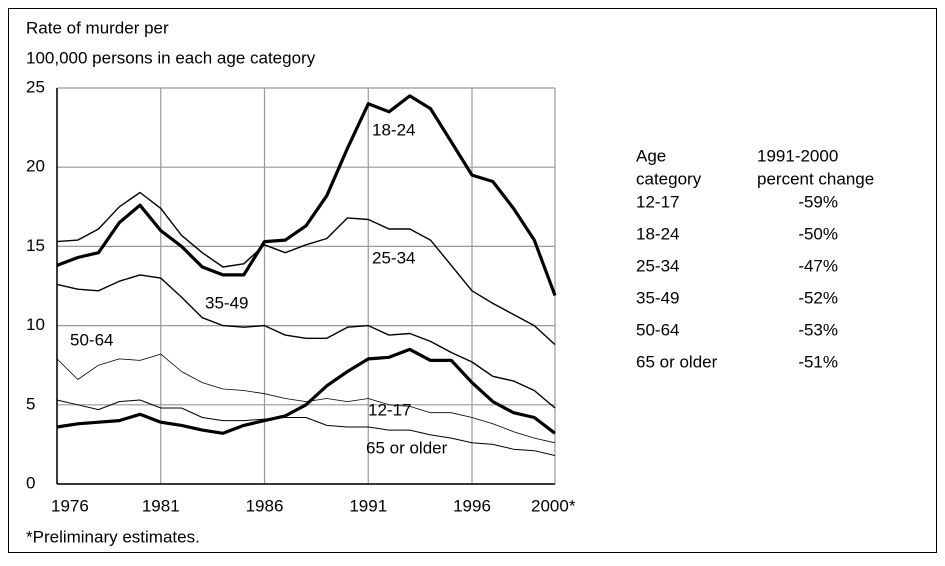 Image resolution: width=945 pixels, height=566 pixels. I want to click on table-cell: -50%, so click(818, 233).